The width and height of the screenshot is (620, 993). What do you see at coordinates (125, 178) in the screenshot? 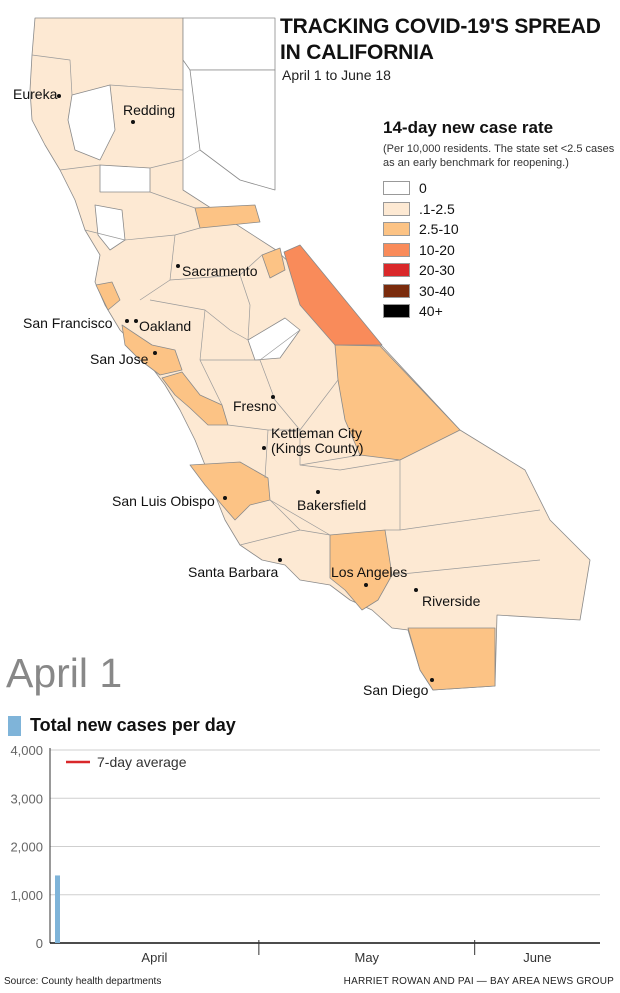
I see `county-tehama` at bounding box center [125, 178].